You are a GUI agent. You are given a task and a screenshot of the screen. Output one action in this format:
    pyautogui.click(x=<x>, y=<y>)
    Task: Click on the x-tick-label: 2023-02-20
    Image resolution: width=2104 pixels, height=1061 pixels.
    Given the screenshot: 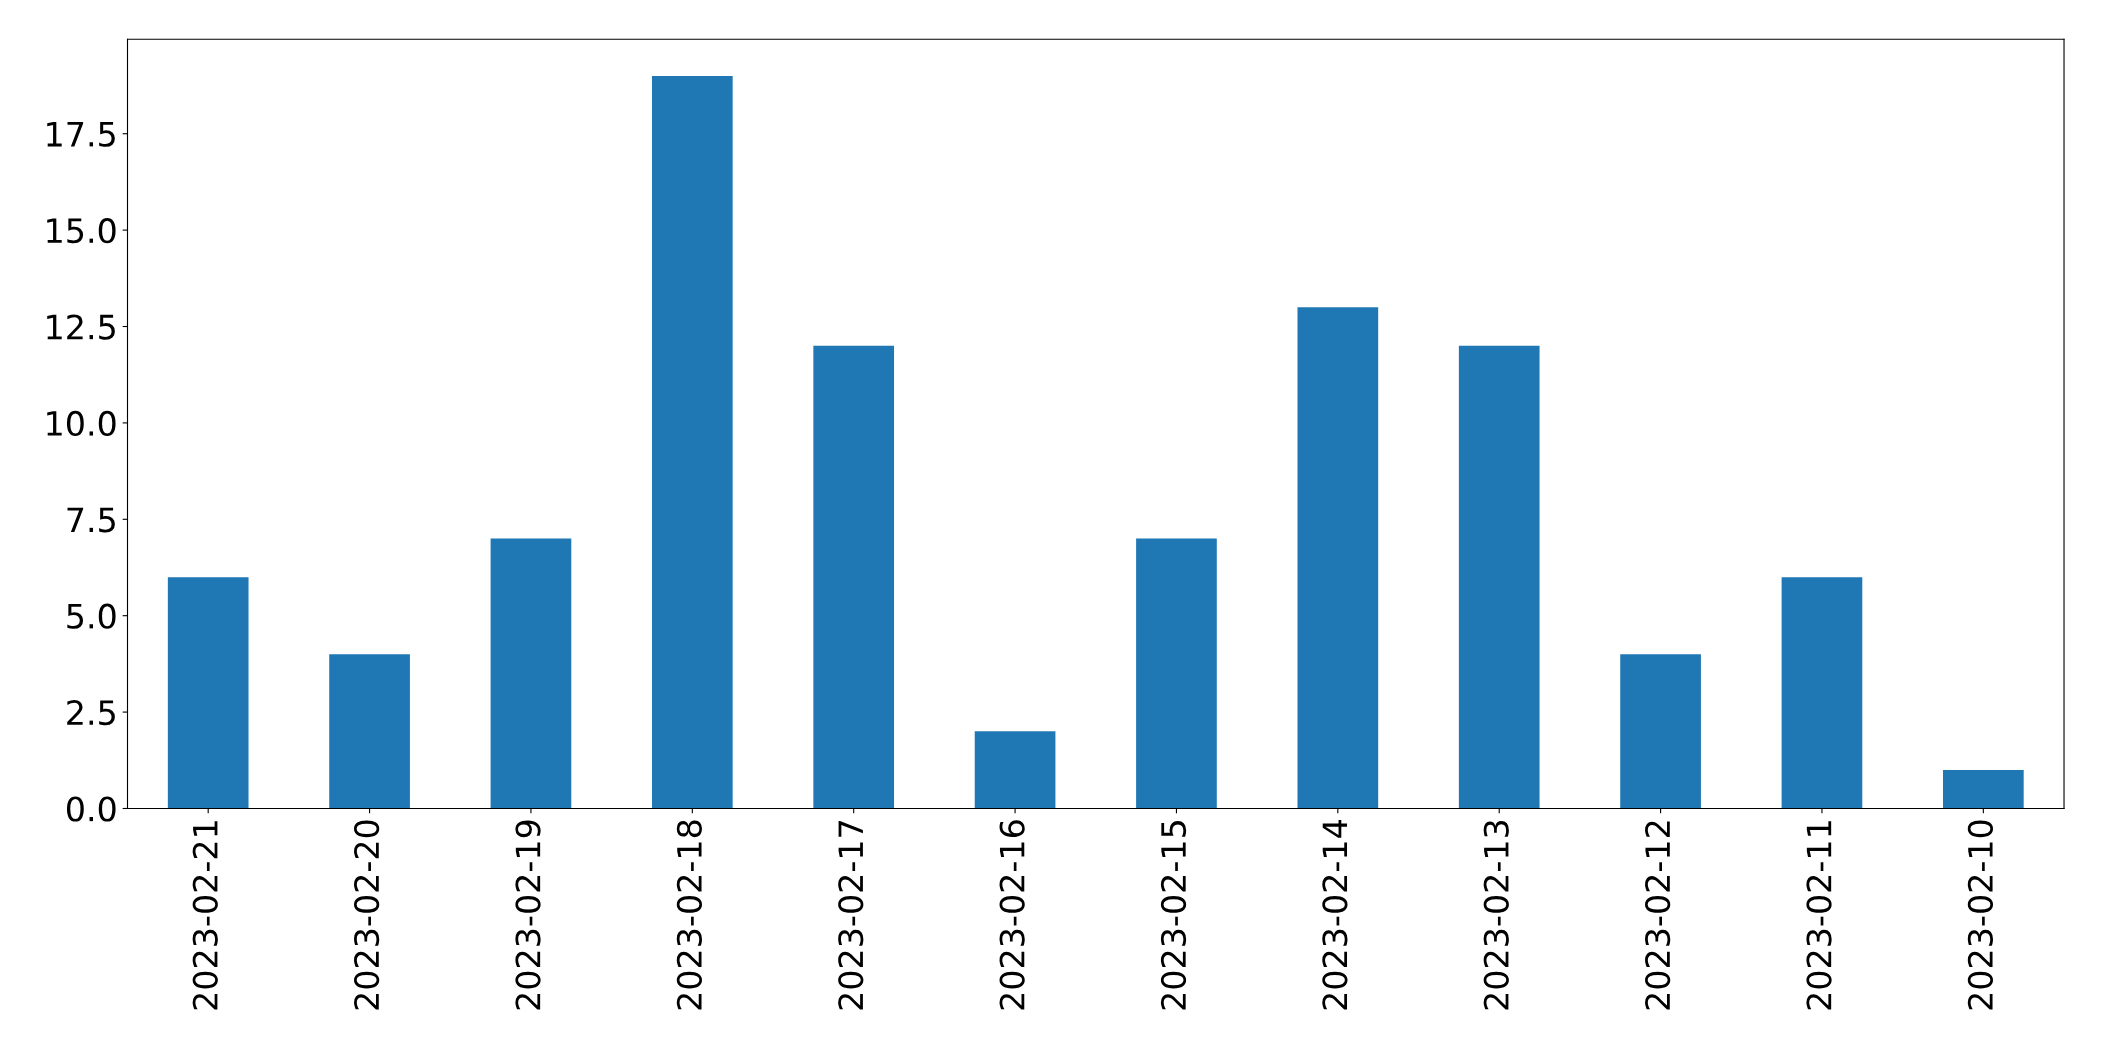 What is the action you would take?
    pyautogui.click(x=367, y=915)
    